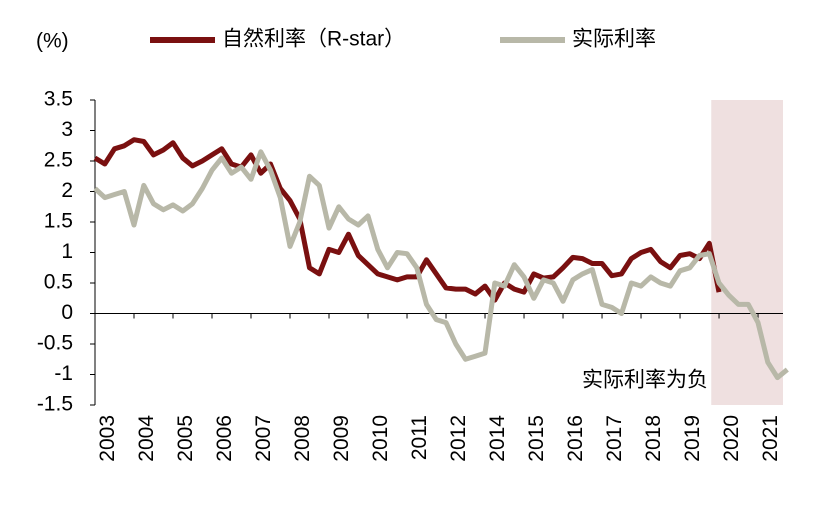 Image resolution: width=832 pixels, height=516 pixels. I want to click on legend-label: 自然利率（R-star）, so click(313, 39).